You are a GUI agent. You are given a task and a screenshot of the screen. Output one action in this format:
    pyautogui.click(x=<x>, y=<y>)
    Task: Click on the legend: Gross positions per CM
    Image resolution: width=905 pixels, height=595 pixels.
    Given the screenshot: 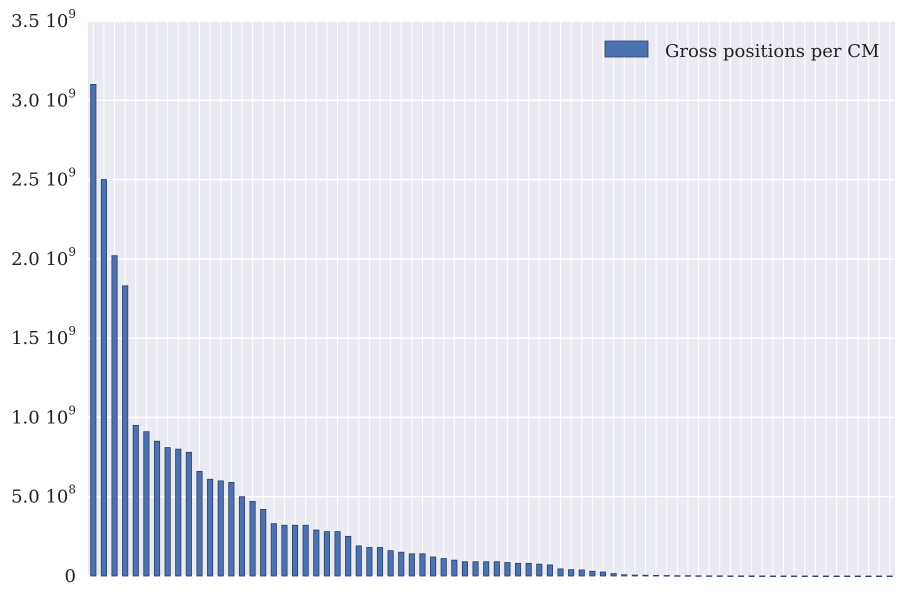 What is the action you would take?
    pyautogui.click(x=741, y=51)
    